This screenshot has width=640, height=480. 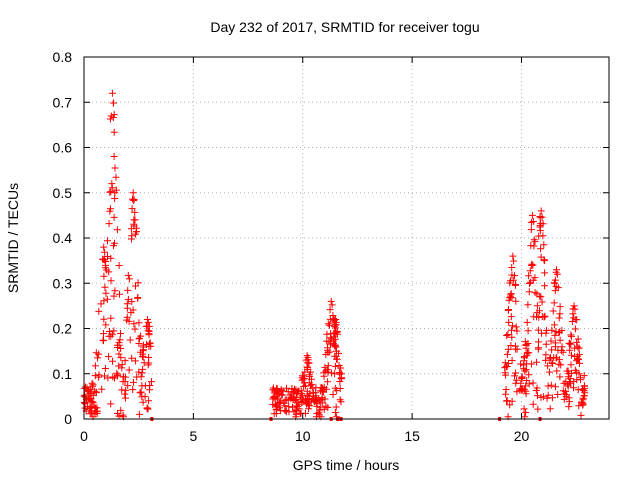 I want to click on y-tick-label: 0.5, so click(x=63, y=193).